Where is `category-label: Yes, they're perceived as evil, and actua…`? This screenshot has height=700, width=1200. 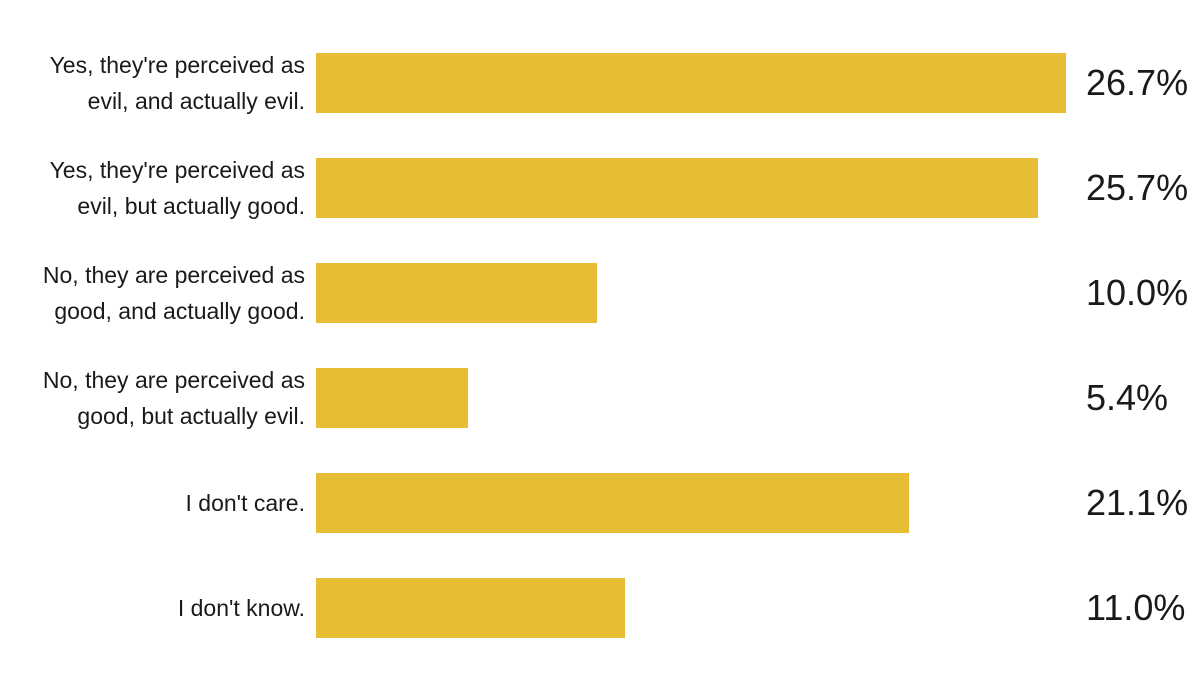 category-label: Yes, they're perceived as evil, and actua… is located at coordinates (155, 83).